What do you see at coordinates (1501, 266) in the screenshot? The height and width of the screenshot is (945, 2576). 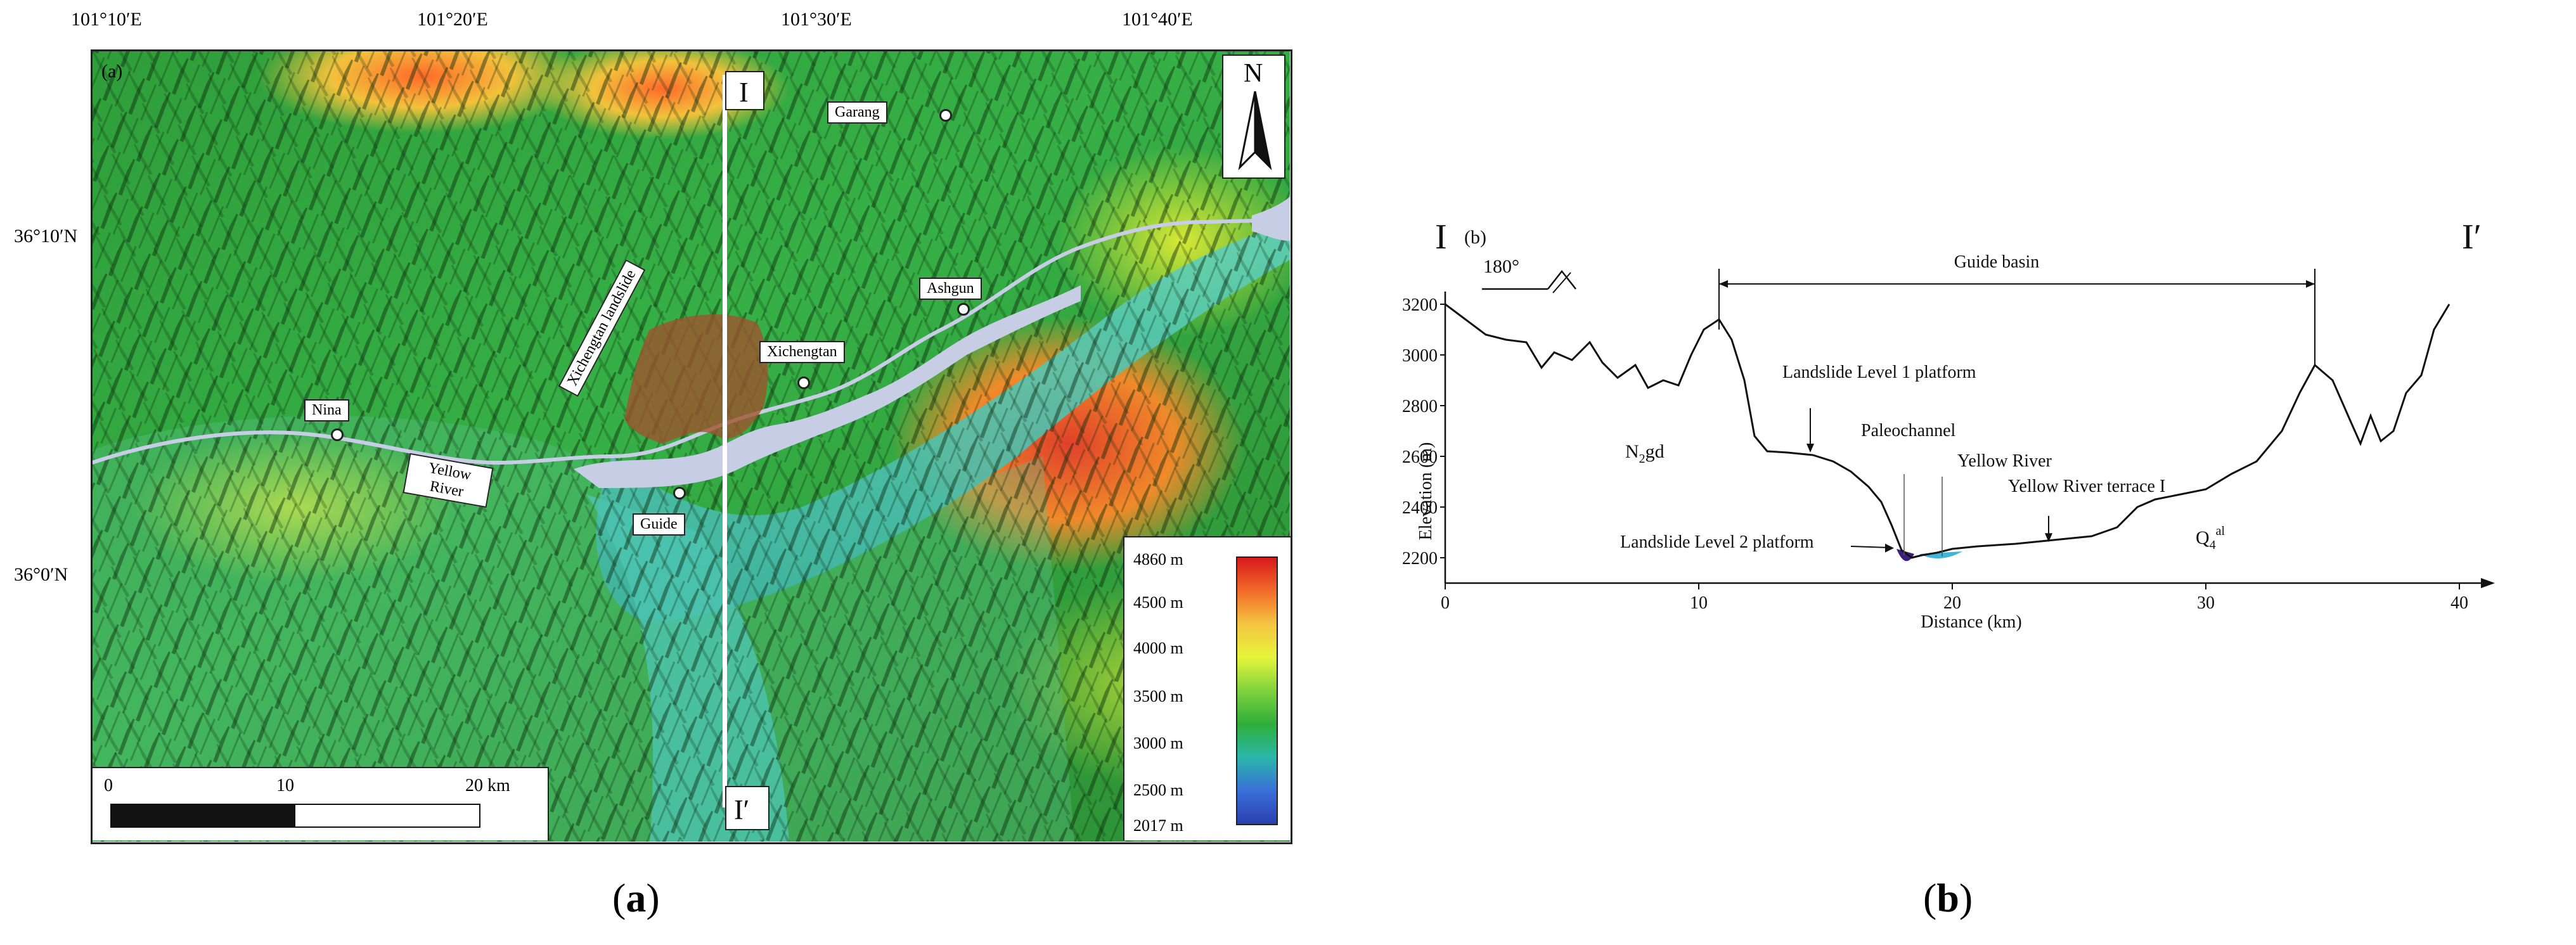 I see `strike-label: 180°` at bounding box center [1501, 266].